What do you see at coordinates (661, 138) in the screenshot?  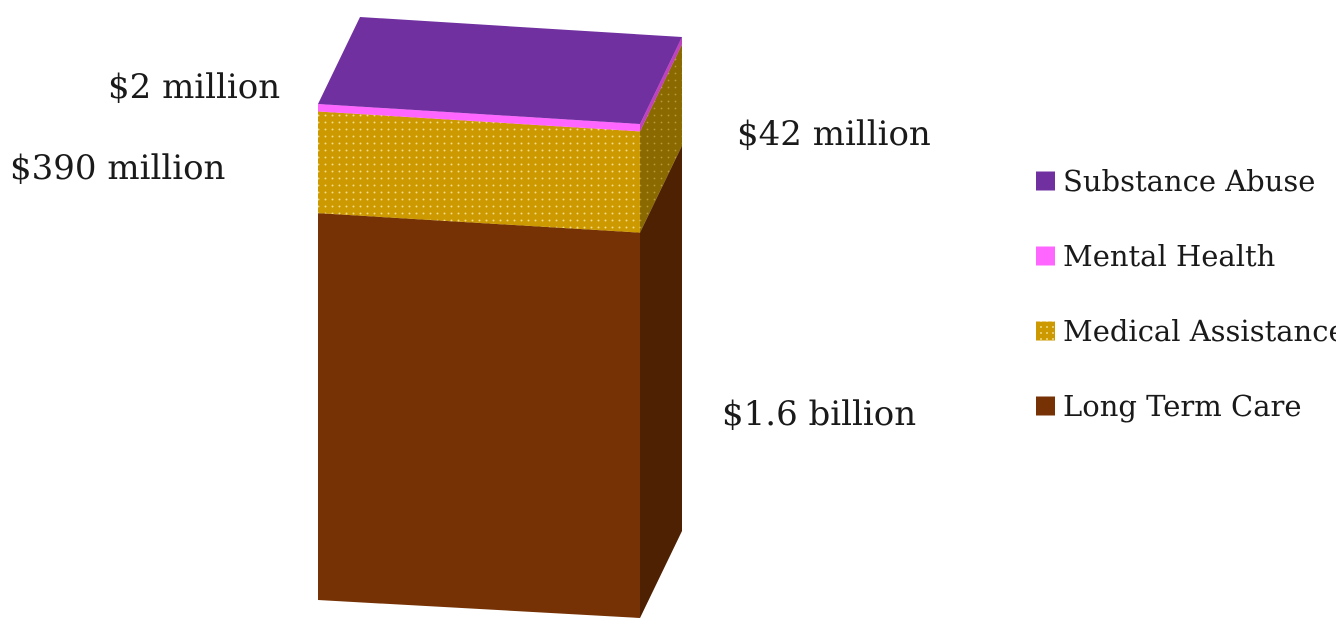 I see `bar-segment-side-medical-assistance` at bounding box center [661, 138].